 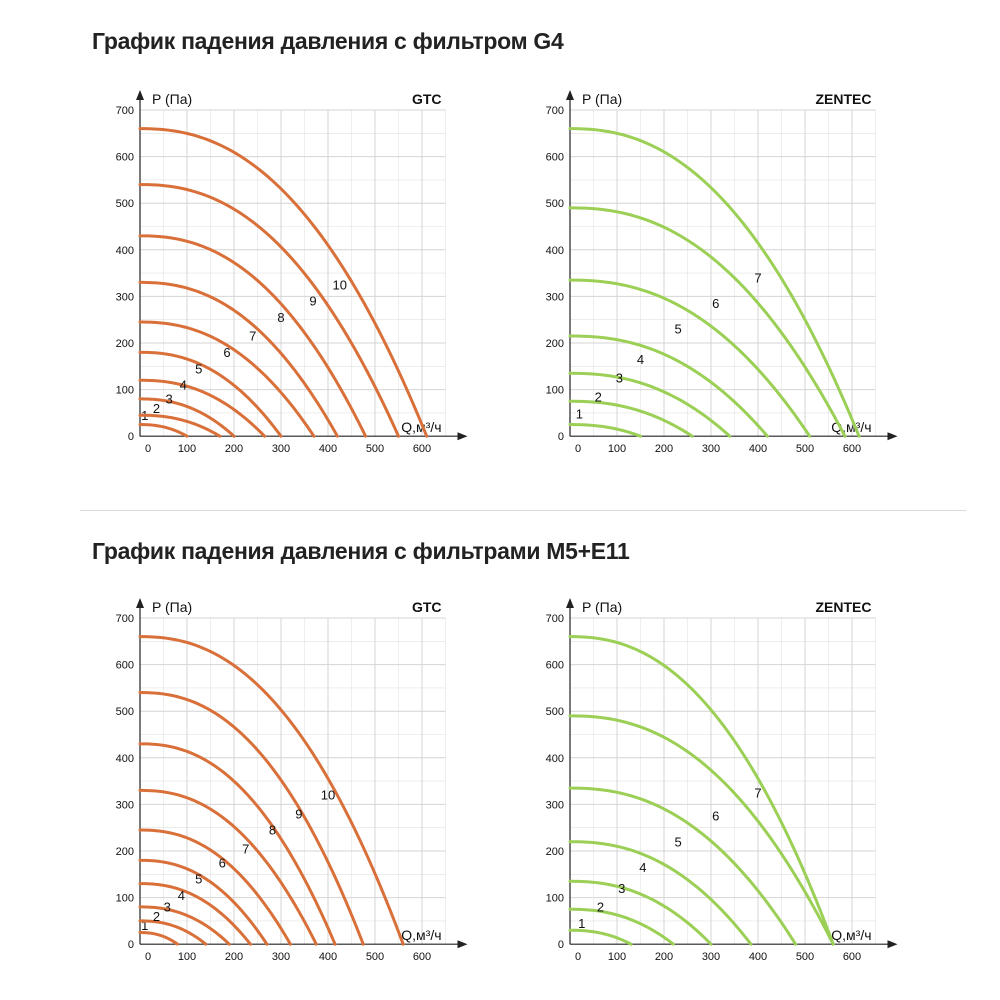 I want to click on x-tick-label: 200, so click(x=664, y=449).